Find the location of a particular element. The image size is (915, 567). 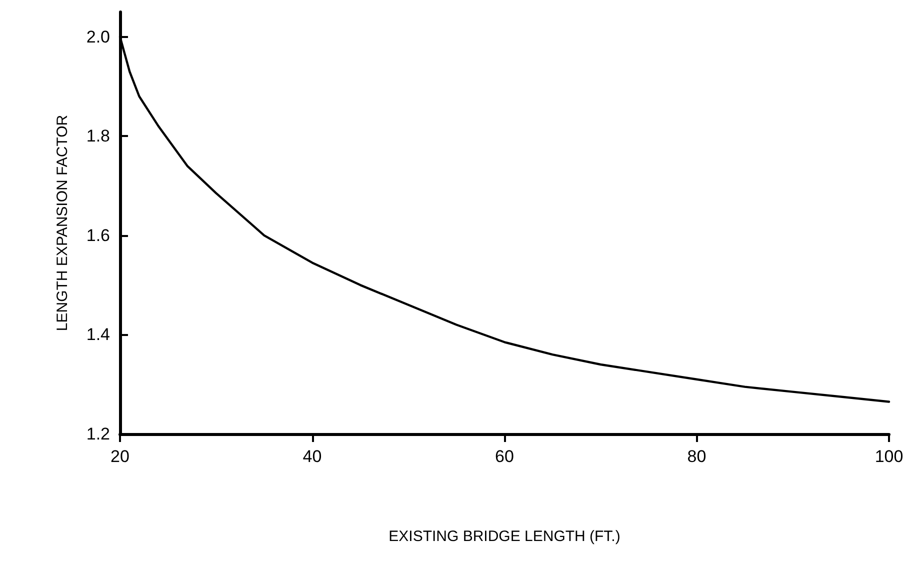

x-tick-label: 80 is located at coordinates (696, 456).